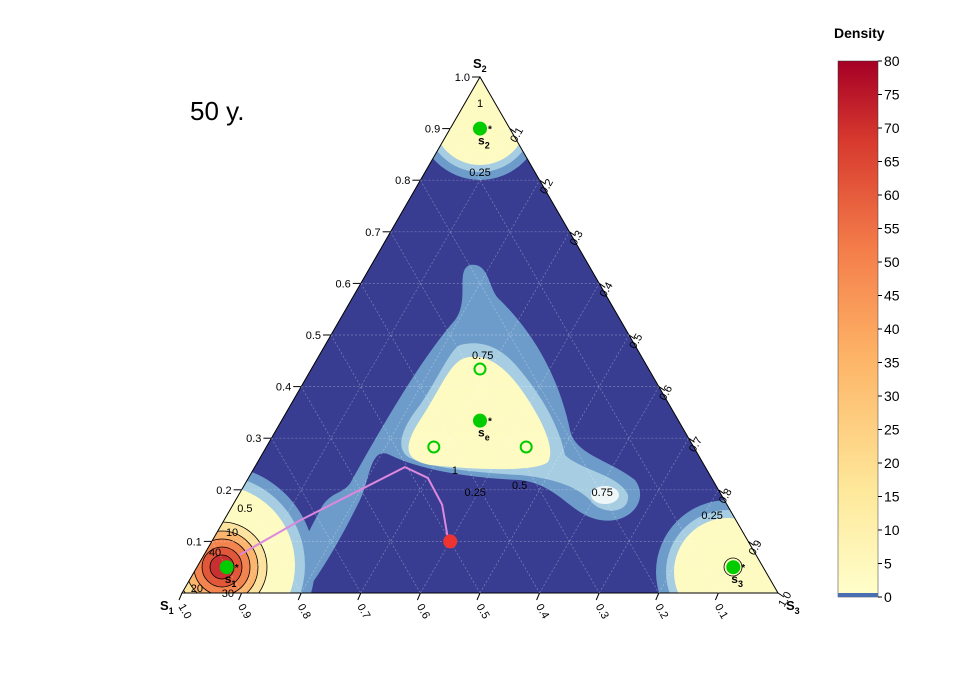 The width and height of the screenshot is (960, 677). What do you see at coordinates (892, 463) in the screenshot?
I see `colorbar-tick-label: 20` at bounding box center [892, 463].